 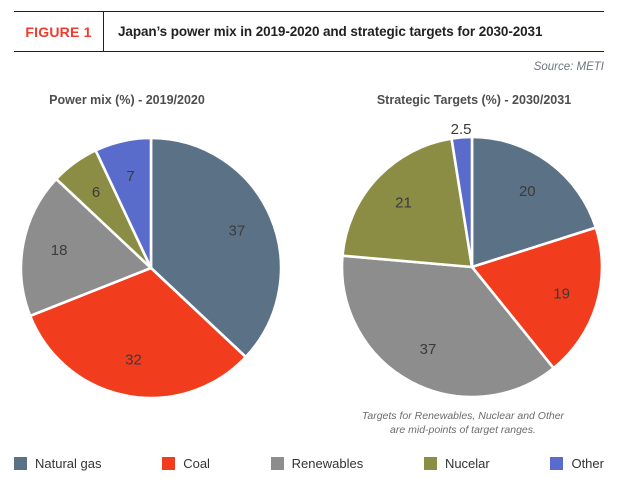 I want to click on pie-value-label-nuclear: 21, so click(x=403, y=203).